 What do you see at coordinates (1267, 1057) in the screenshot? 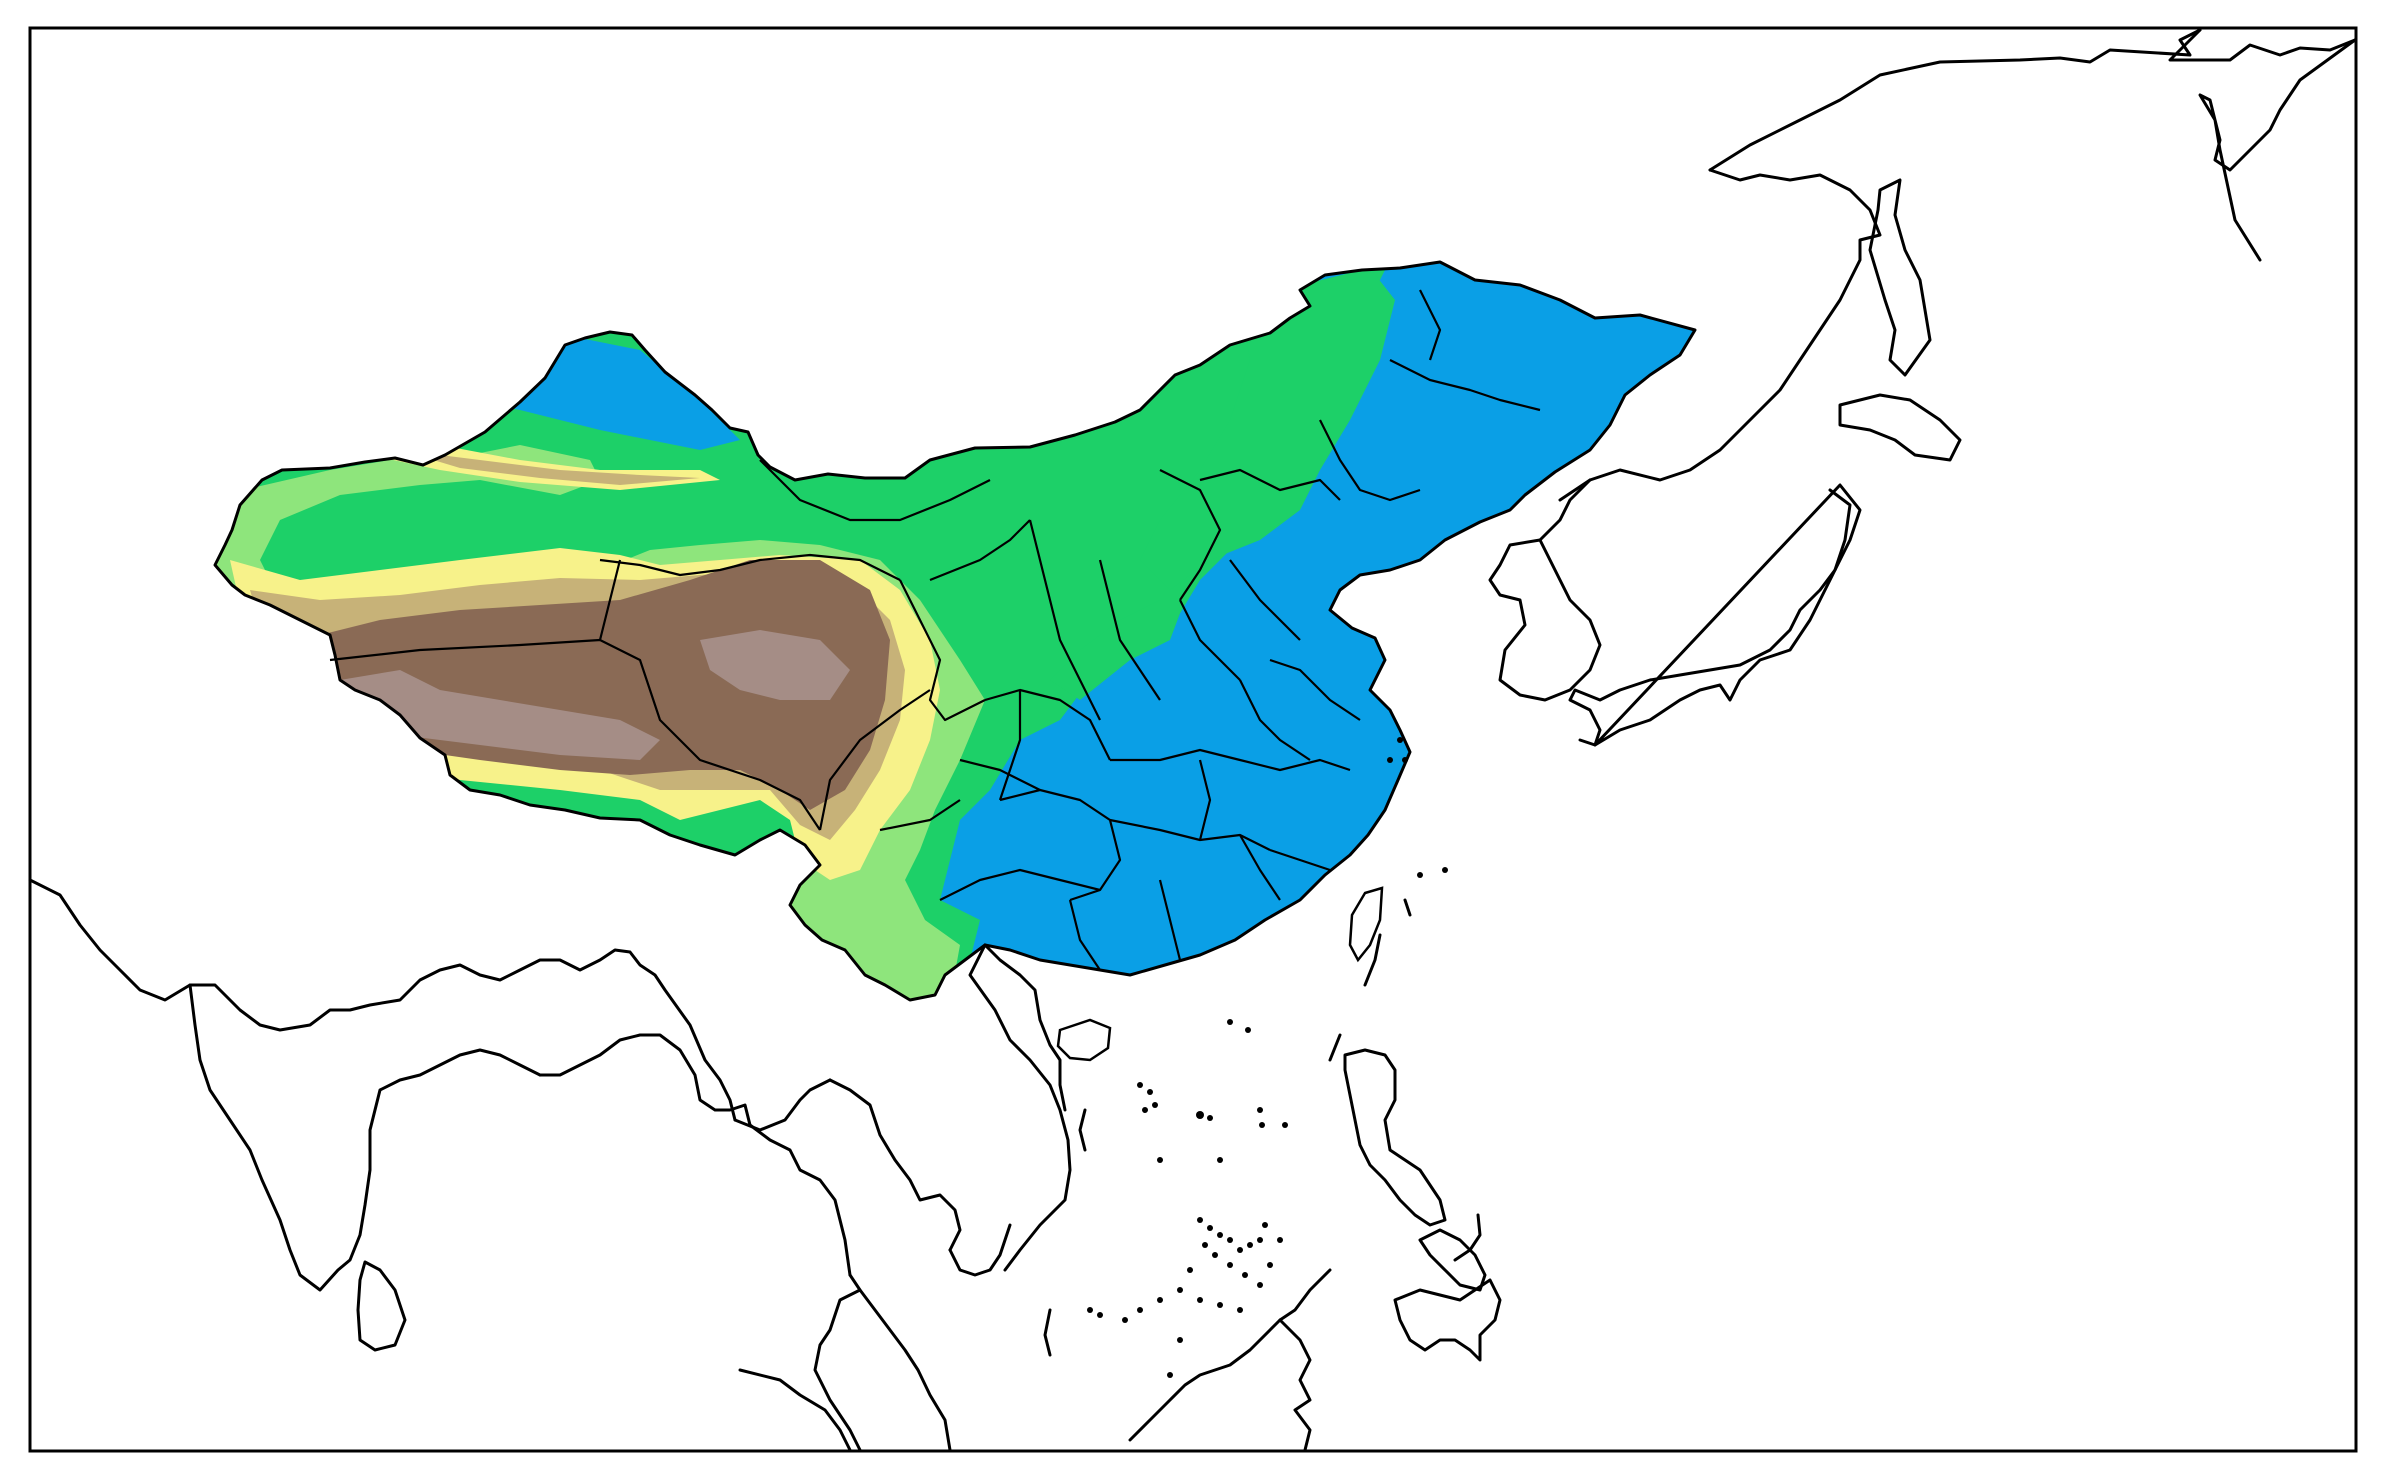
I see `scattered-islands` at bounding box center [1267, 1057].